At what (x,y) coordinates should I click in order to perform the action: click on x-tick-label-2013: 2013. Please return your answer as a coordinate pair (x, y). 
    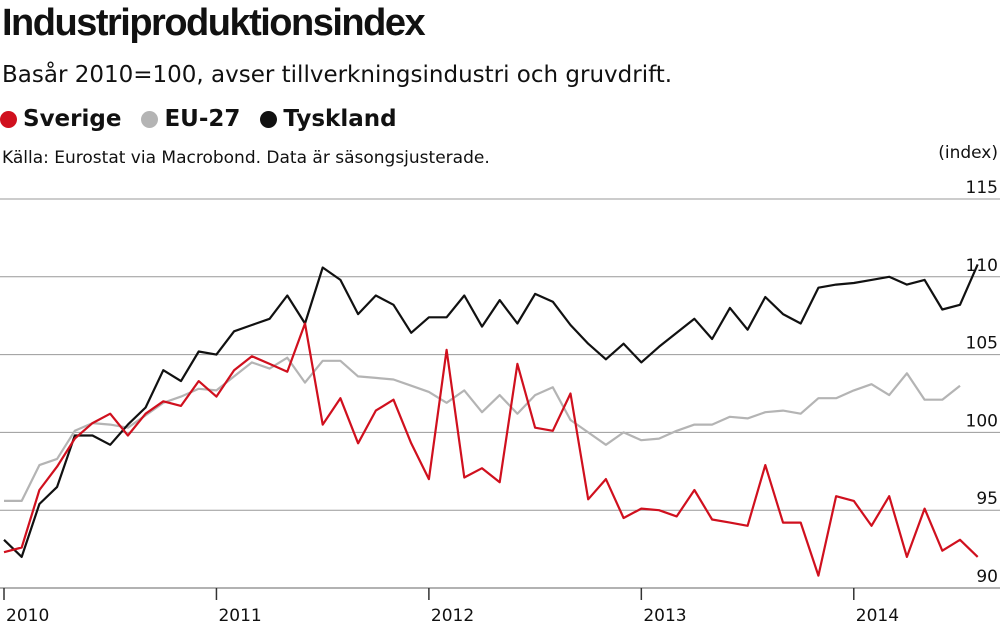
    Looking at the image, I should click on (664, 616).